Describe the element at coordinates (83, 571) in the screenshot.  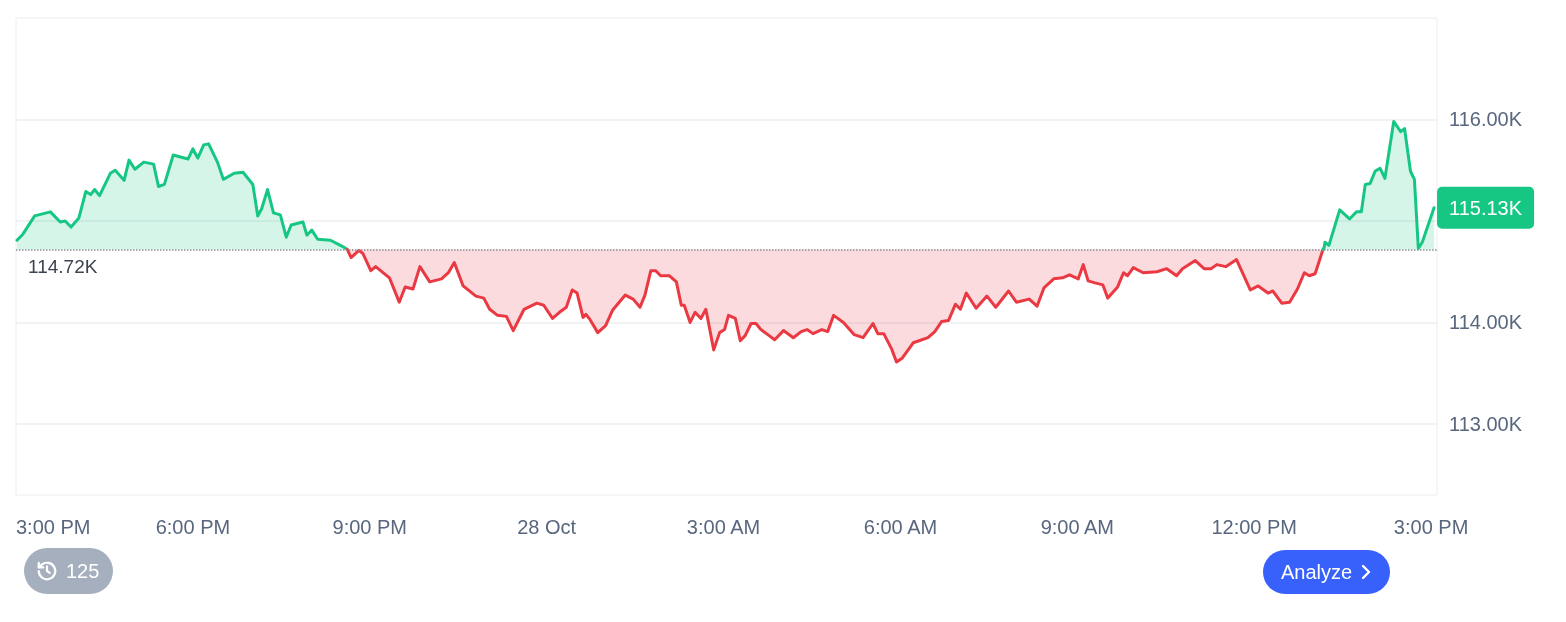
I see `text: 125` at that location.